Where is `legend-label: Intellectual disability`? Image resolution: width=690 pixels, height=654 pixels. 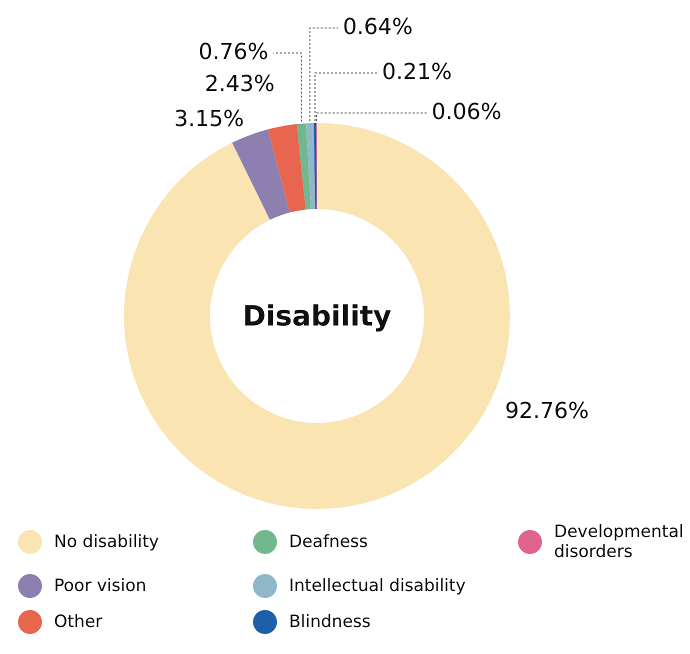 legend-label: Intellectual disability is located at coordinates (377, 586).